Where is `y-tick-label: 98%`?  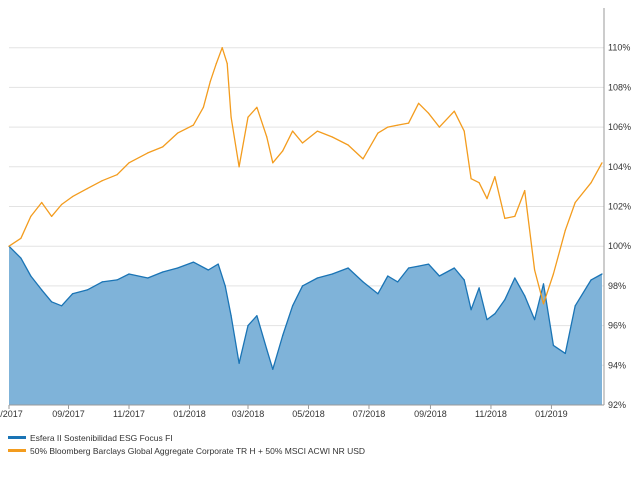
y-tick-label: 98% is located at coordinates (617, 286).